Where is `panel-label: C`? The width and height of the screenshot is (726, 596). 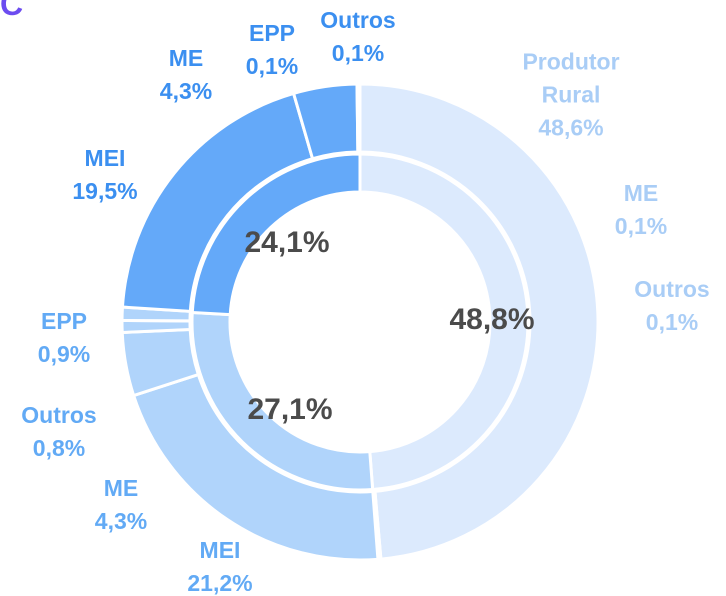
panel-label: C is located at coordinates (12, 11).